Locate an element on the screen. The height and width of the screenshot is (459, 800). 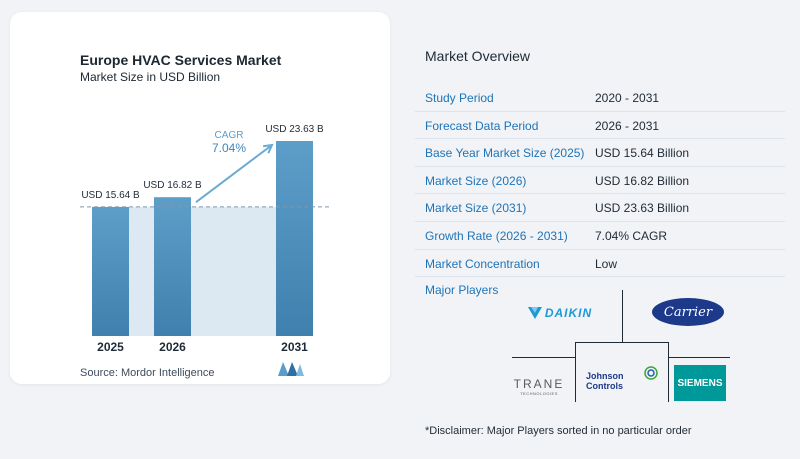
overview-row: Growth Rate (2026 - 2031) 7.04% CAGR is located at coordinates (600, 236).